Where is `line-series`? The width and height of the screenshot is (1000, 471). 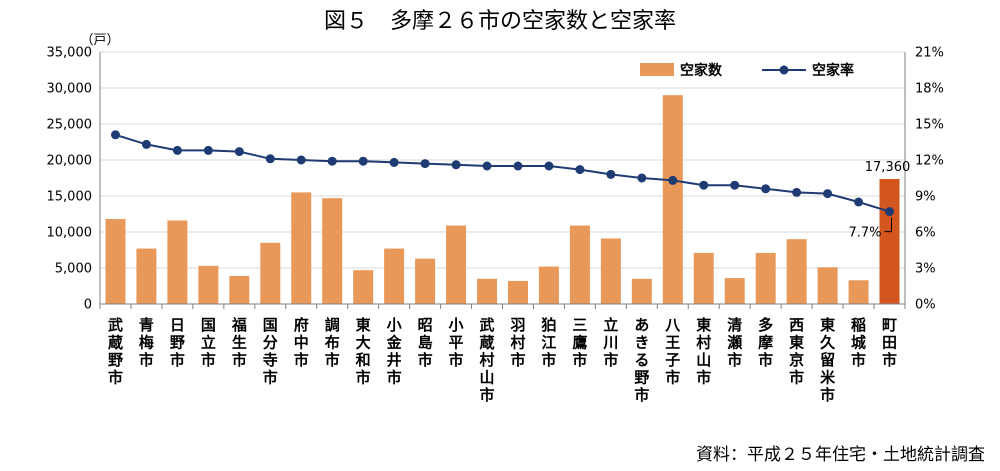
line-series is located at coordinates (502, 173).